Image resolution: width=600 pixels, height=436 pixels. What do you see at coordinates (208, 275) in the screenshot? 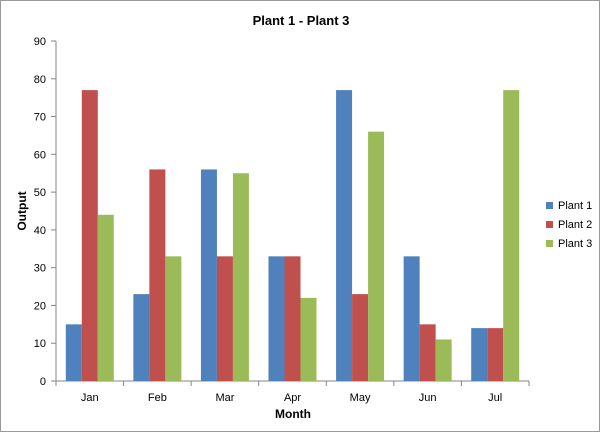
I see `bar-plant-1-mar` at bounding box center [208, 275].